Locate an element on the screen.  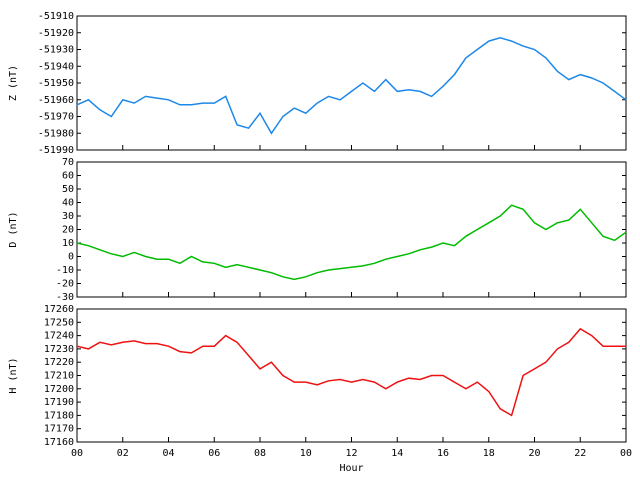
x-tick-label: 04 is located at coordinates (168, 453).